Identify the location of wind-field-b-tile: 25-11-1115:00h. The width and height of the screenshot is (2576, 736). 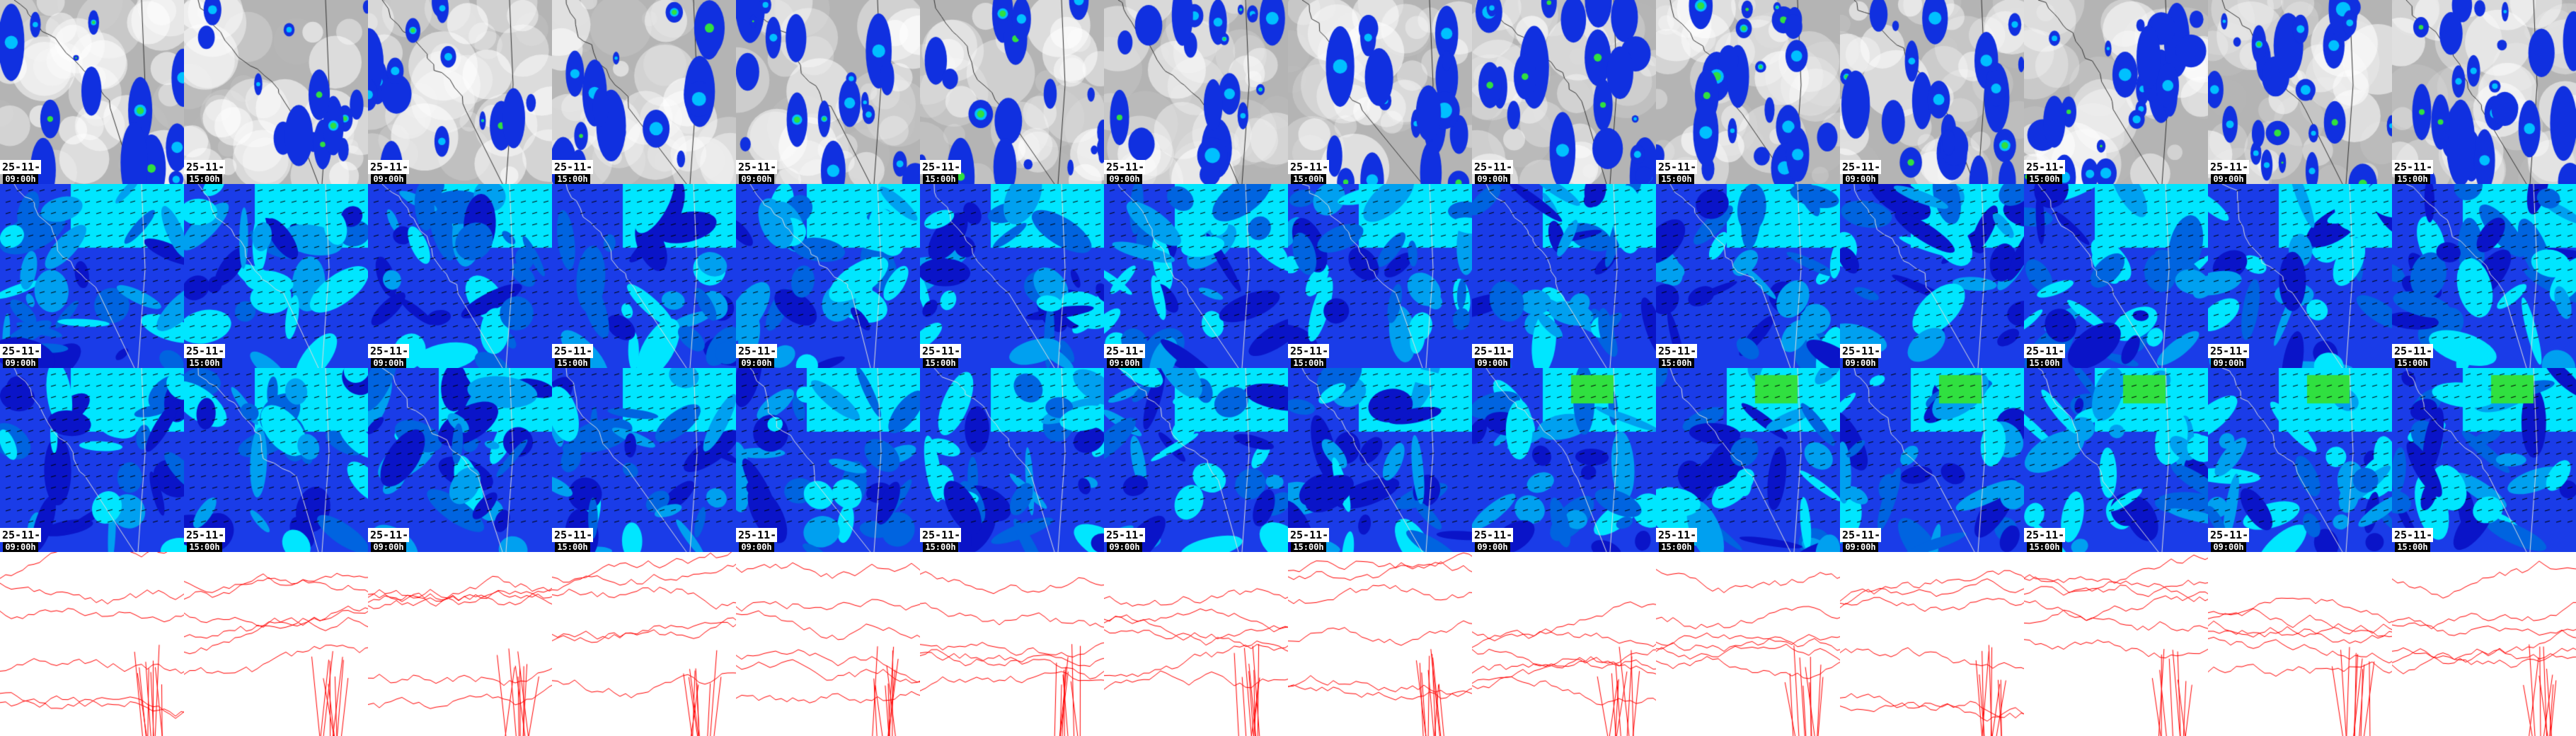
(2484, 460).